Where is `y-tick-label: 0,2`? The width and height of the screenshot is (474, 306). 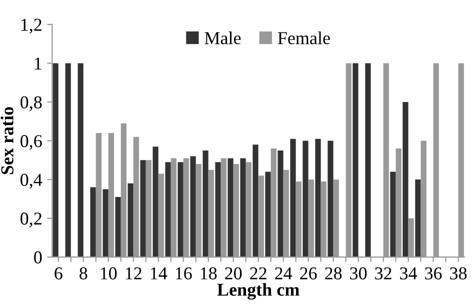
y-tick-label: 0,2 is located at coordinates (31, 220).